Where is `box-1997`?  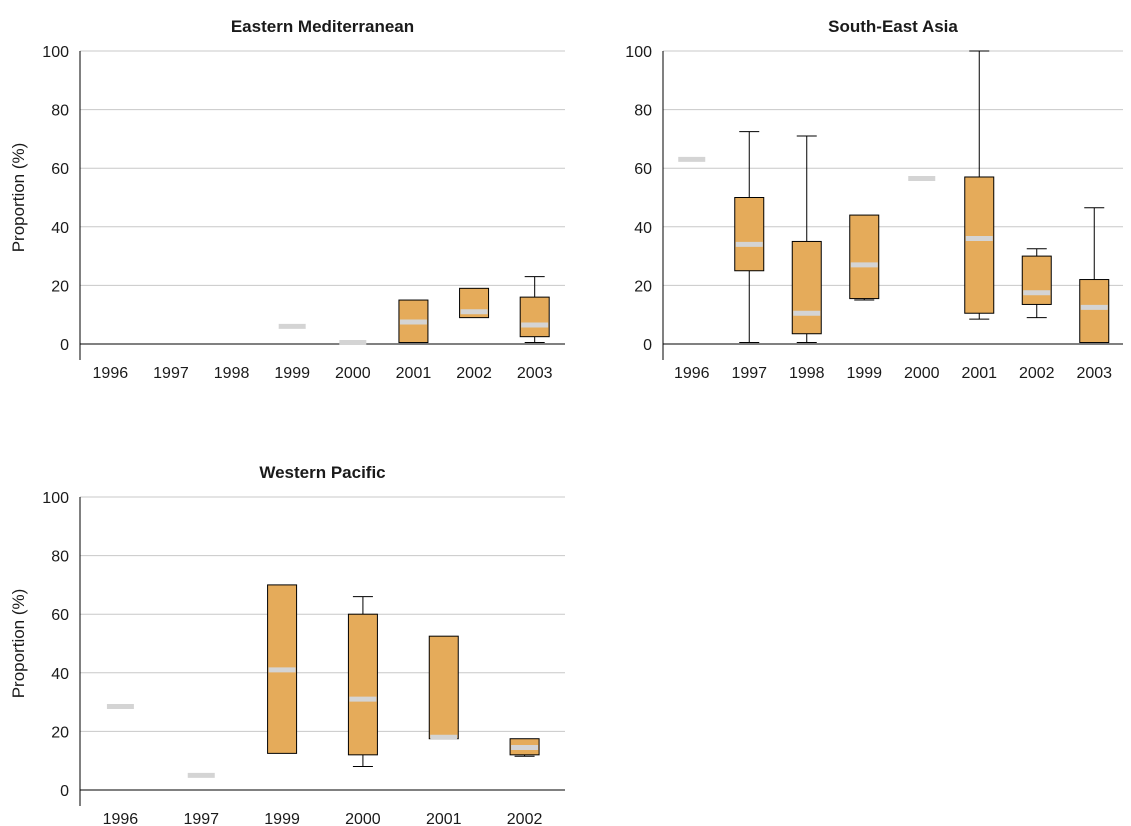 box-1997 is located at coordinates (749, 237).